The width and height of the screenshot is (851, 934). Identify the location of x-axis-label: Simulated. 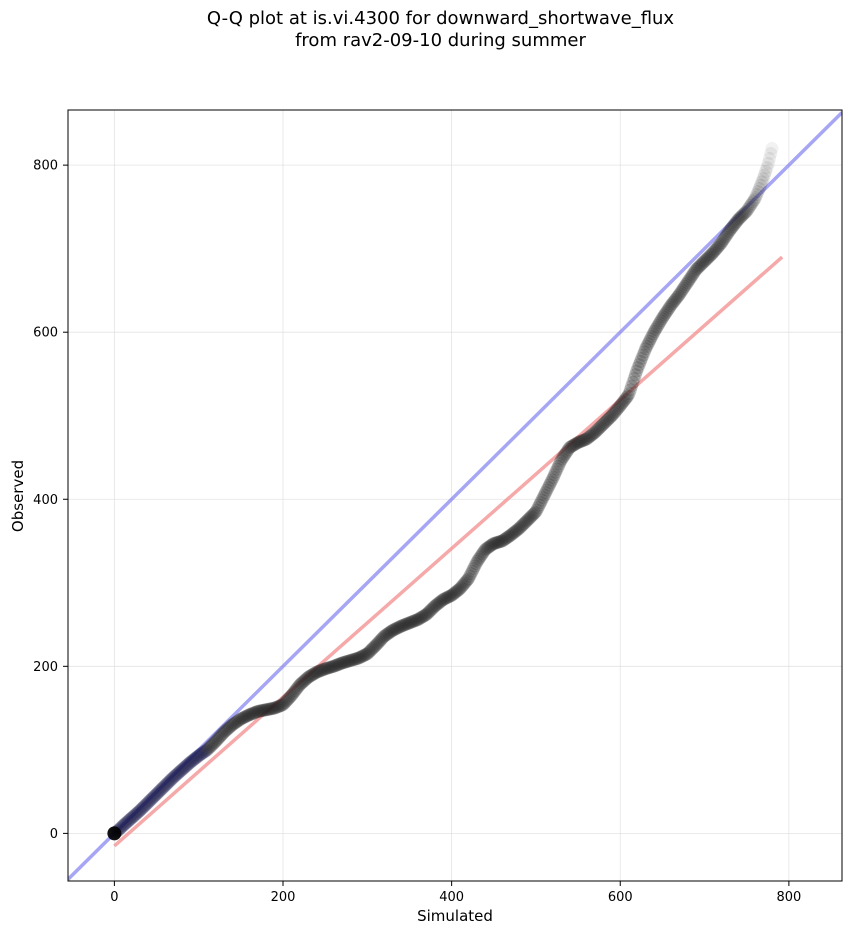
(455, 916).